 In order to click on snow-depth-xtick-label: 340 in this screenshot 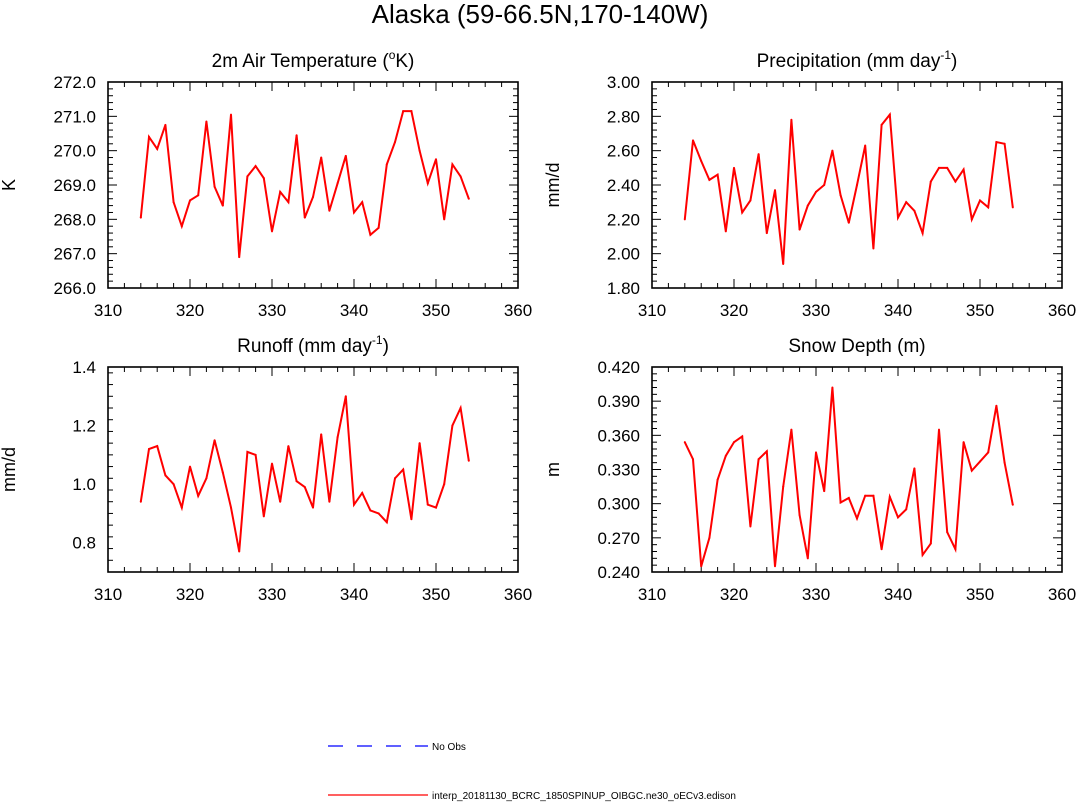, I will do `click(898, 594)`.